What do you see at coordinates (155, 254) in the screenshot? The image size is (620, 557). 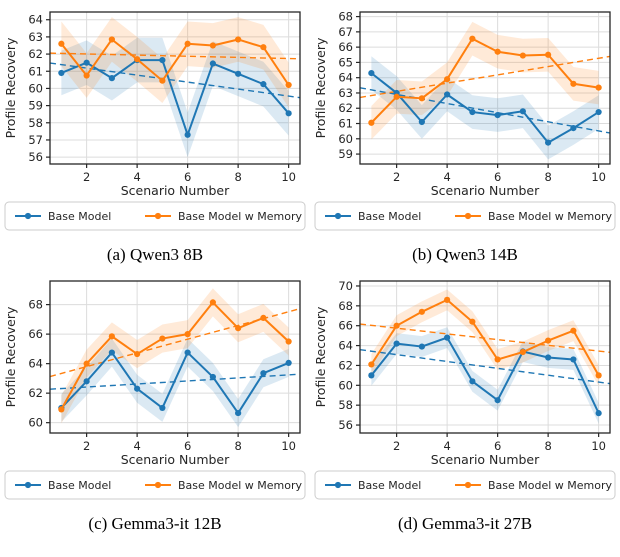 I see `caption-a: (a) Qwen3 8B` at bounding box center [155, 254].